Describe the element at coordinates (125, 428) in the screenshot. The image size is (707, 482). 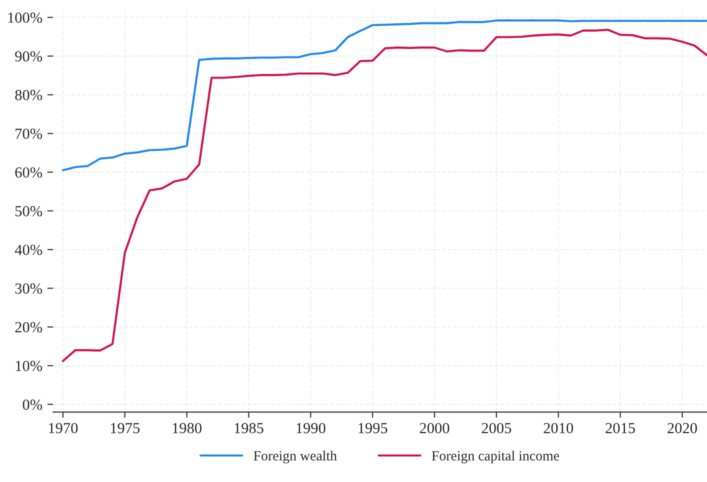
I see `x-tick-label: 1975` at that location.